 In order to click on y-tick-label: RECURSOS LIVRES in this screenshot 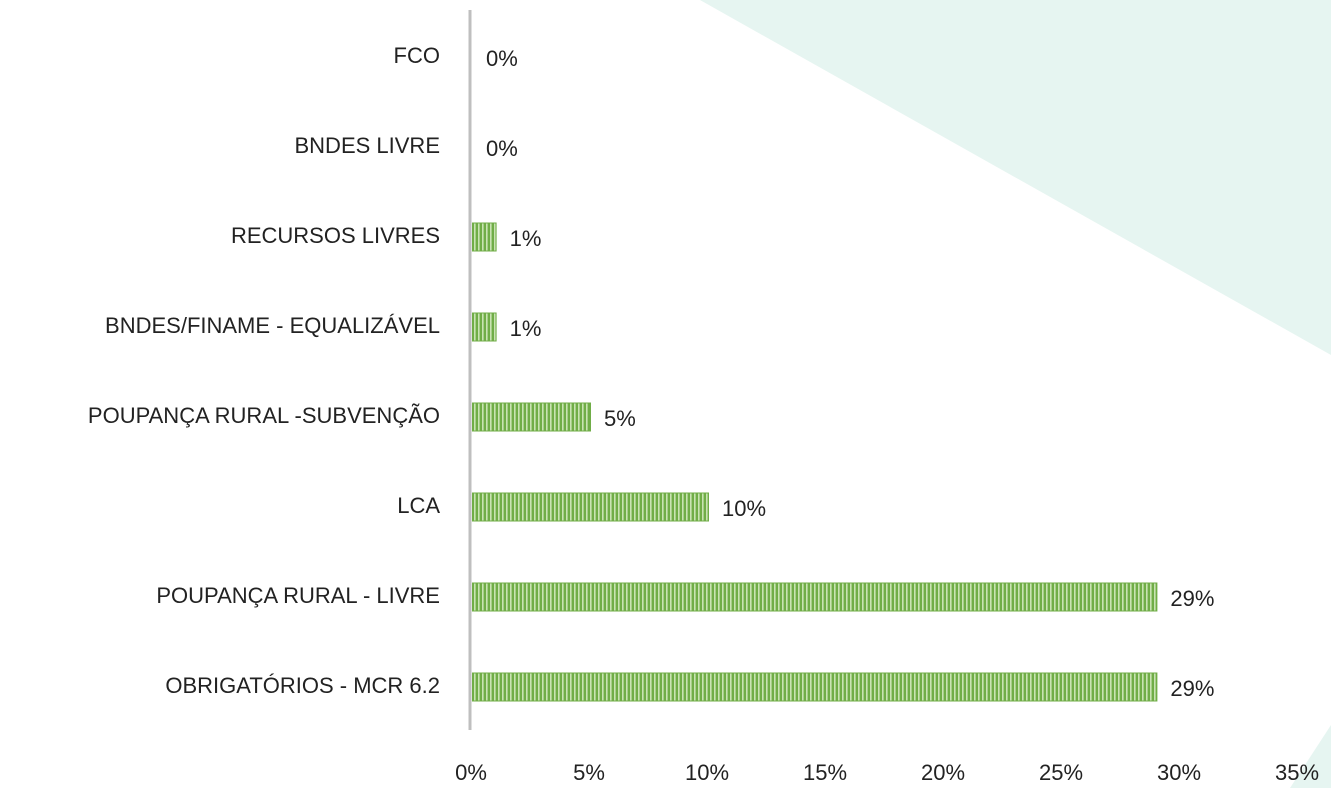, I will do `click(335, 235)`.